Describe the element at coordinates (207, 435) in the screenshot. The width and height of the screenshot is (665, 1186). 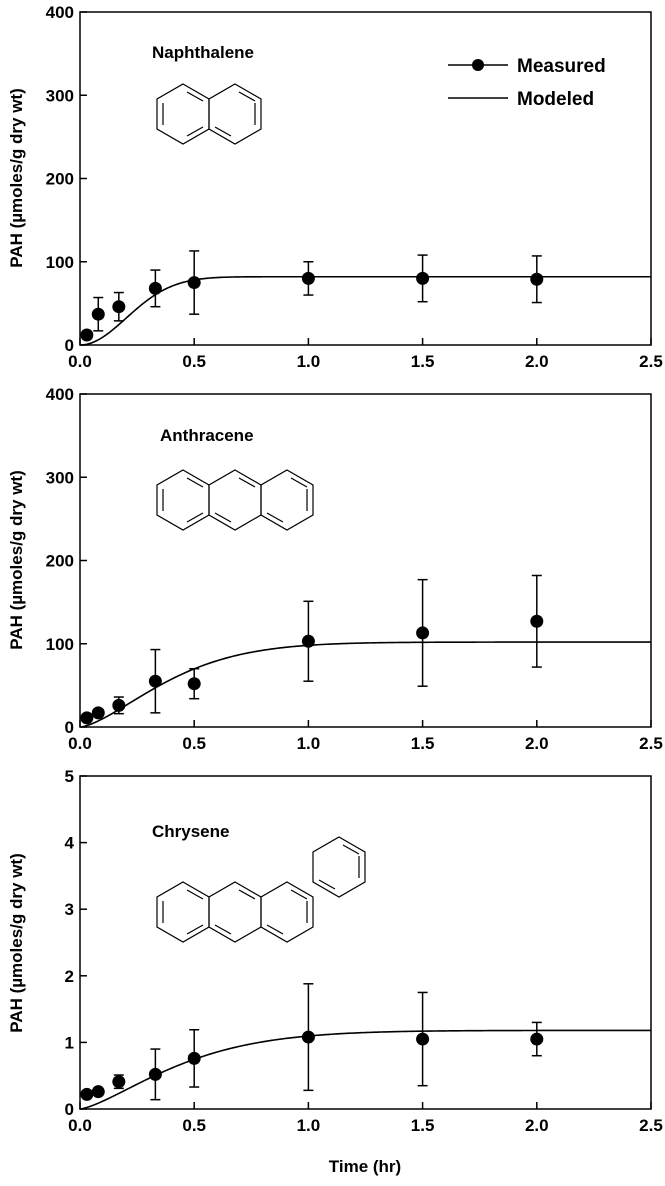
I see `panel-title: Anthracene` at that location.